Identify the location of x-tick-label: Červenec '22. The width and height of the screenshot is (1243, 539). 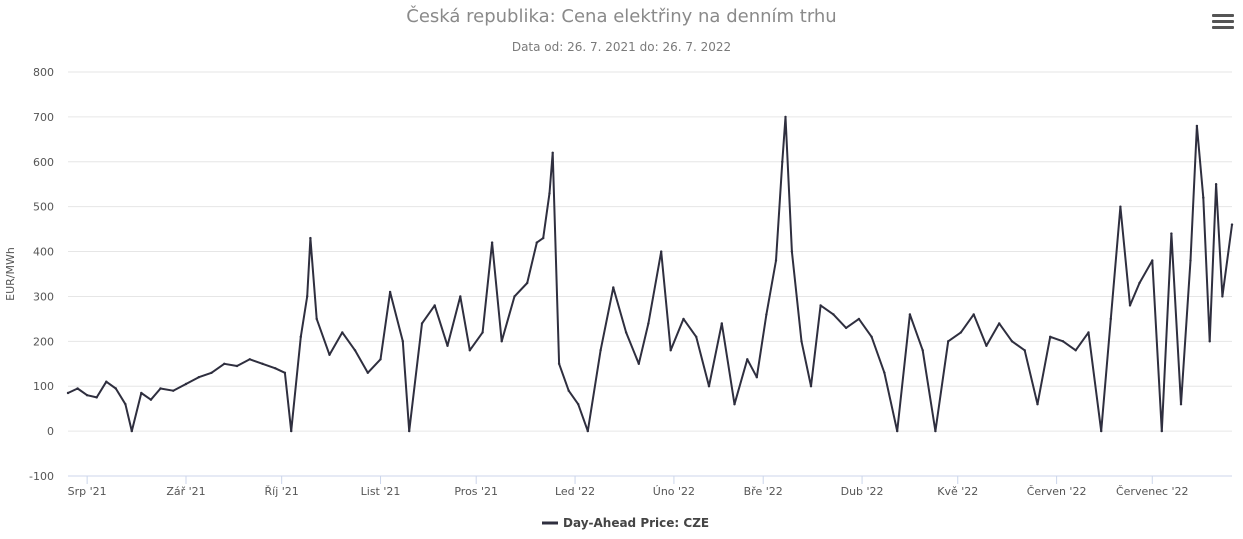
(1152, 491).